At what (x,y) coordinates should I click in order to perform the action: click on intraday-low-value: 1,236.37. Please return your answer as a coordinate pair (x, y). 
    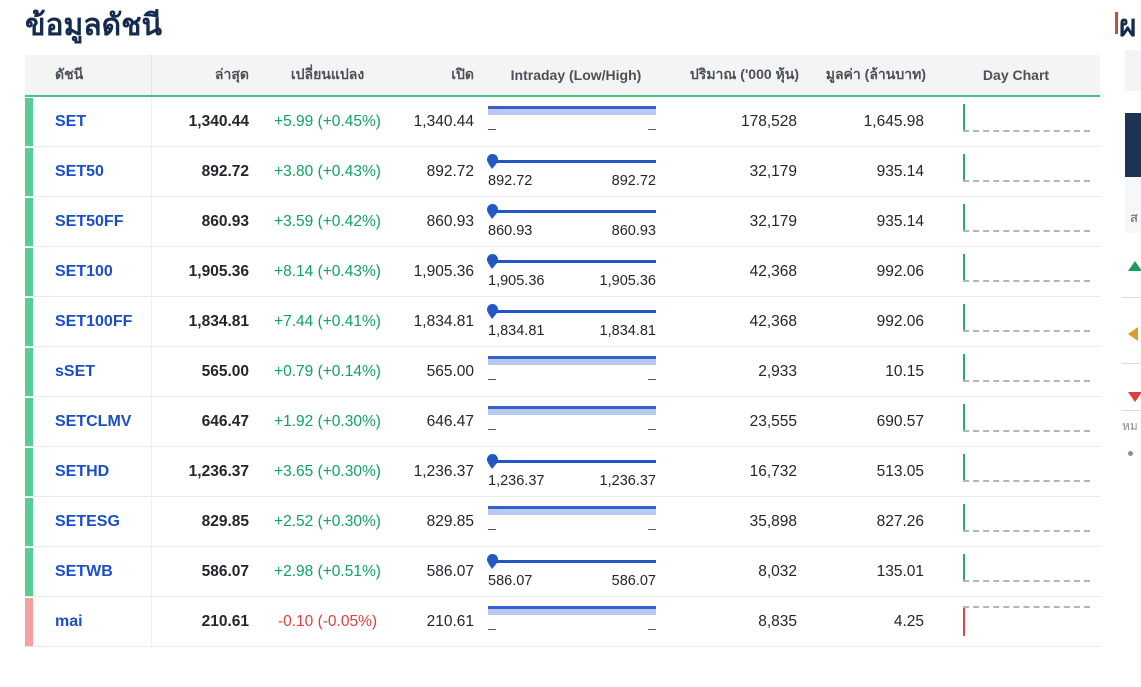
    Looking at the image, I should click on (516, 481).